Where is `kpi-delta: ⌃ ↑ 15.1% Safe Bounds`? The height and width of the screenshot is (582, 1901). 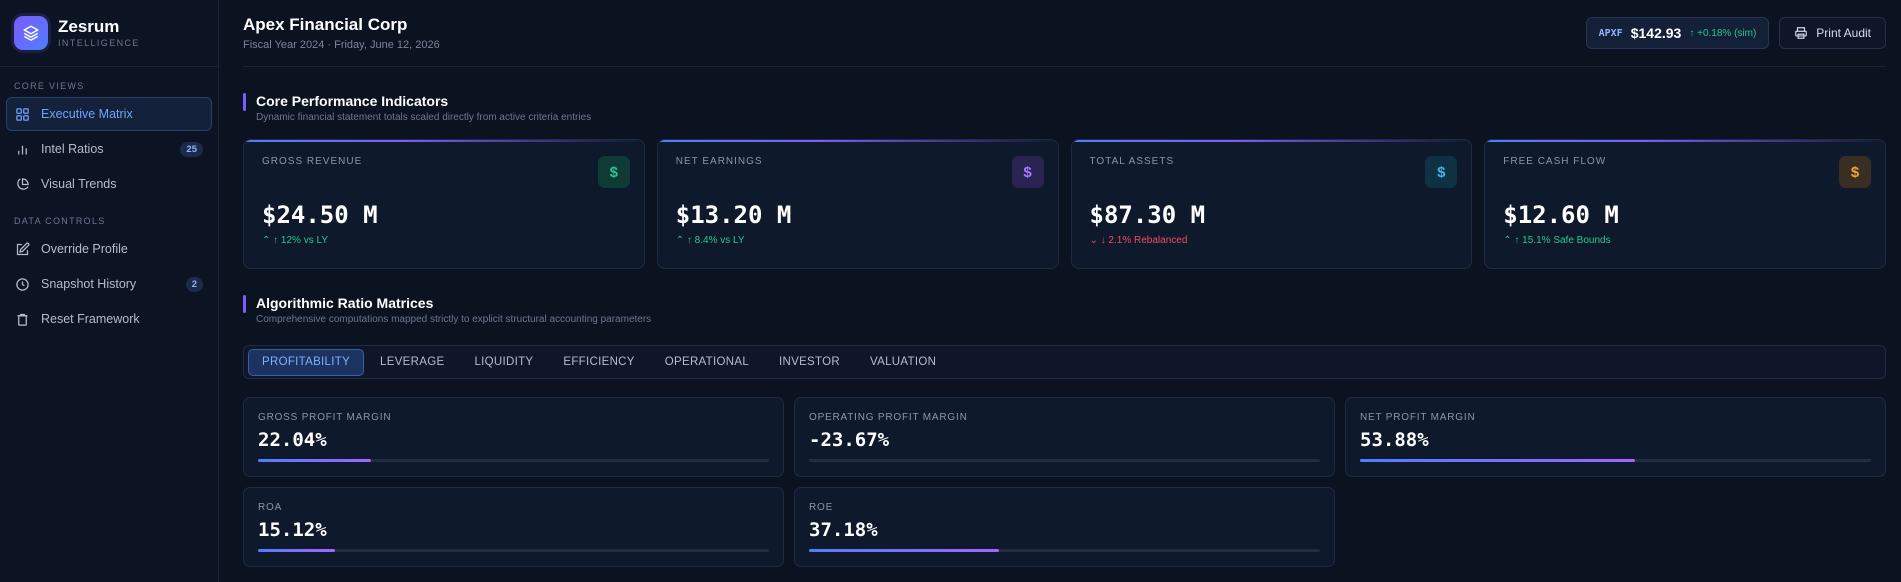
kpi-delta: ⌃ ↑ 15.1% Safe Bounds is located at coordinates (1557, 240).